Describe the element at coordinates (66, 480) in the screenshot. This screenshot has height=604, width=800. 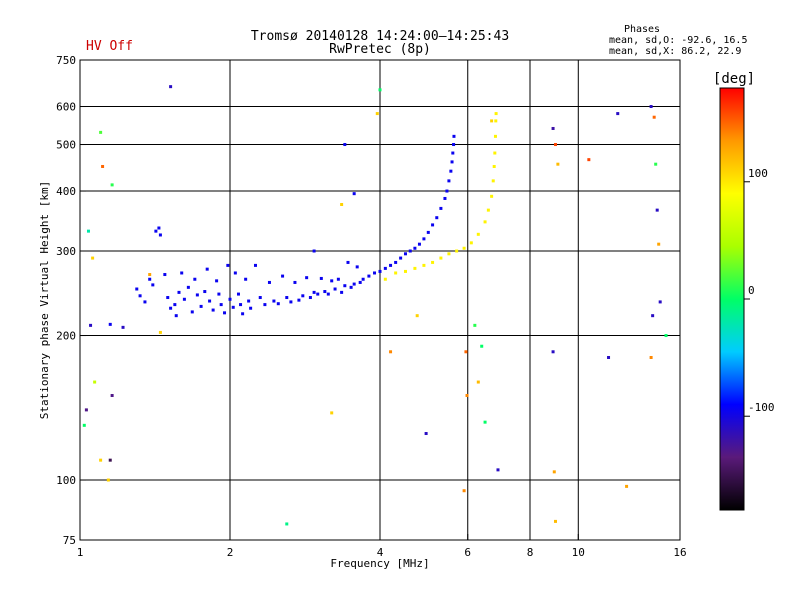
I see `y-tick-label: 100` at that location.